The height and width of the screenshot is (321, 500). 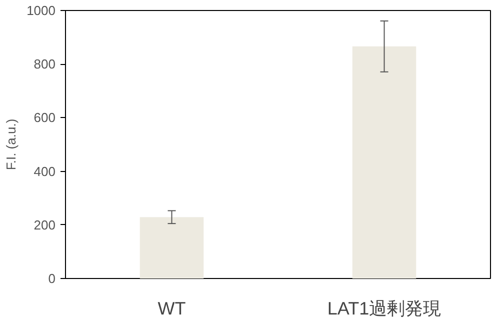 What do you see at coordinates (172, 308) in the screenshot?
I see `x-tick-label: WT` at bounding box center [172, 308].